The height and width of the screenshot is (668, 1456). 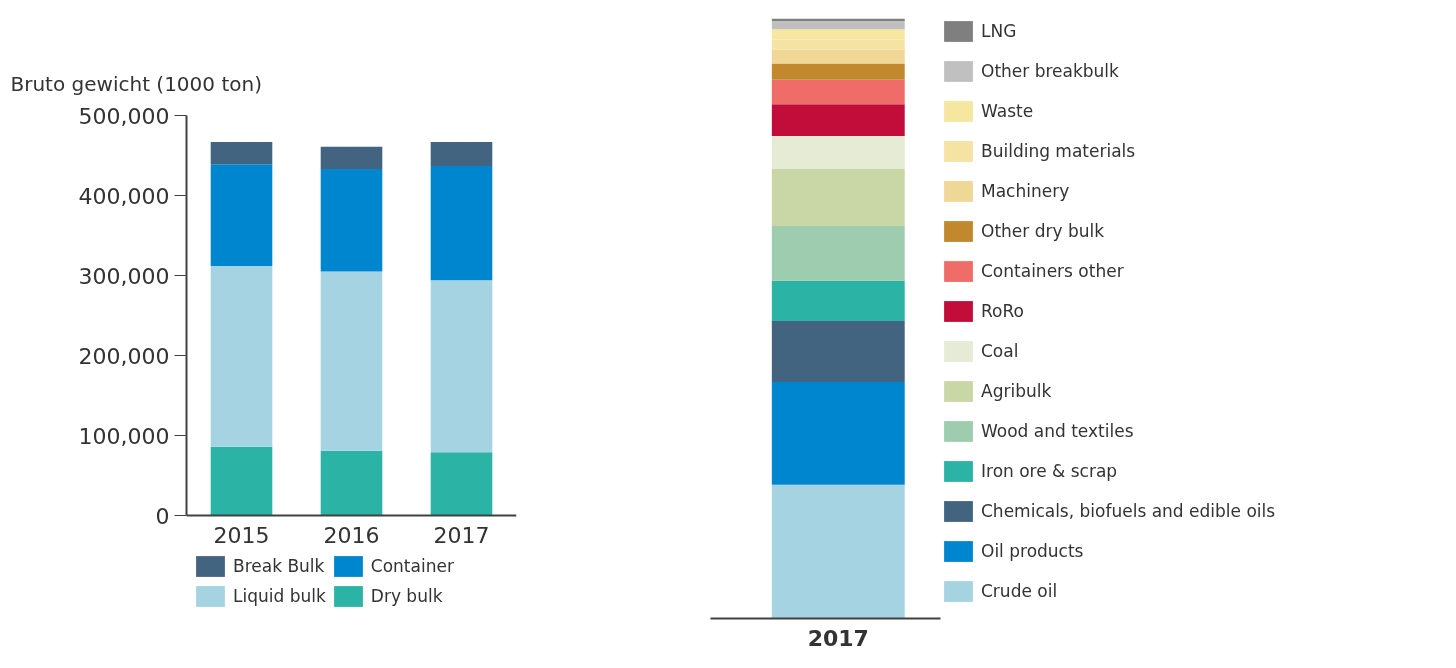 I want to click on y-tick-label: 300,000, so click(x=124, y=276).